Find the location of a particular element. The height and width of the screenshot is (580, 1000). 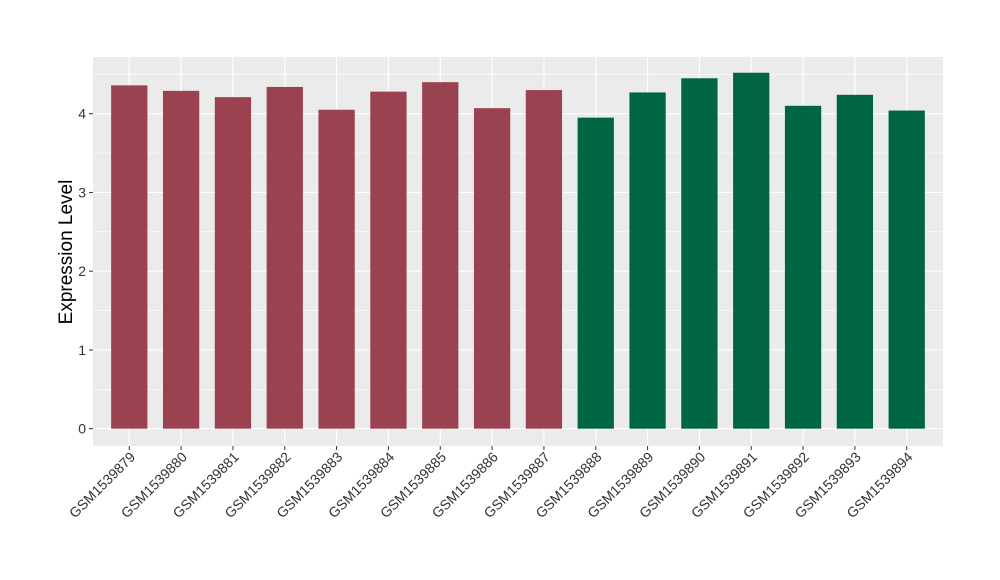

y-tick-label: 3 is located at coordinates (82, 192).